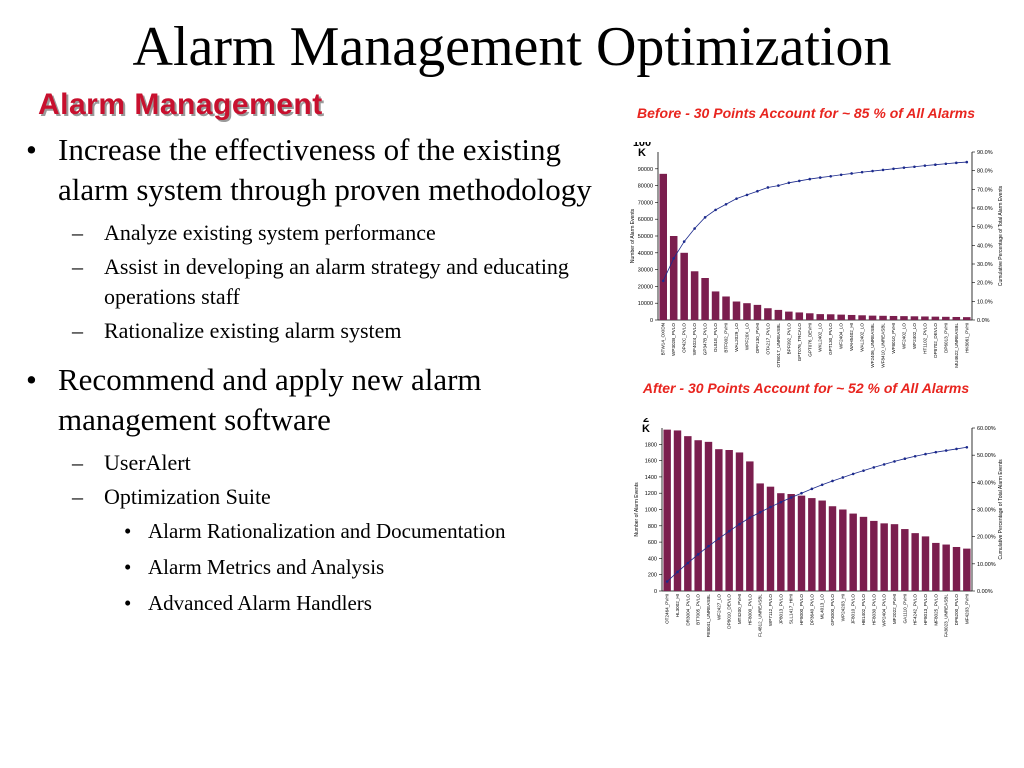  I want to click on x-tick-label: DR3004_PVLO, so click(687, 610).